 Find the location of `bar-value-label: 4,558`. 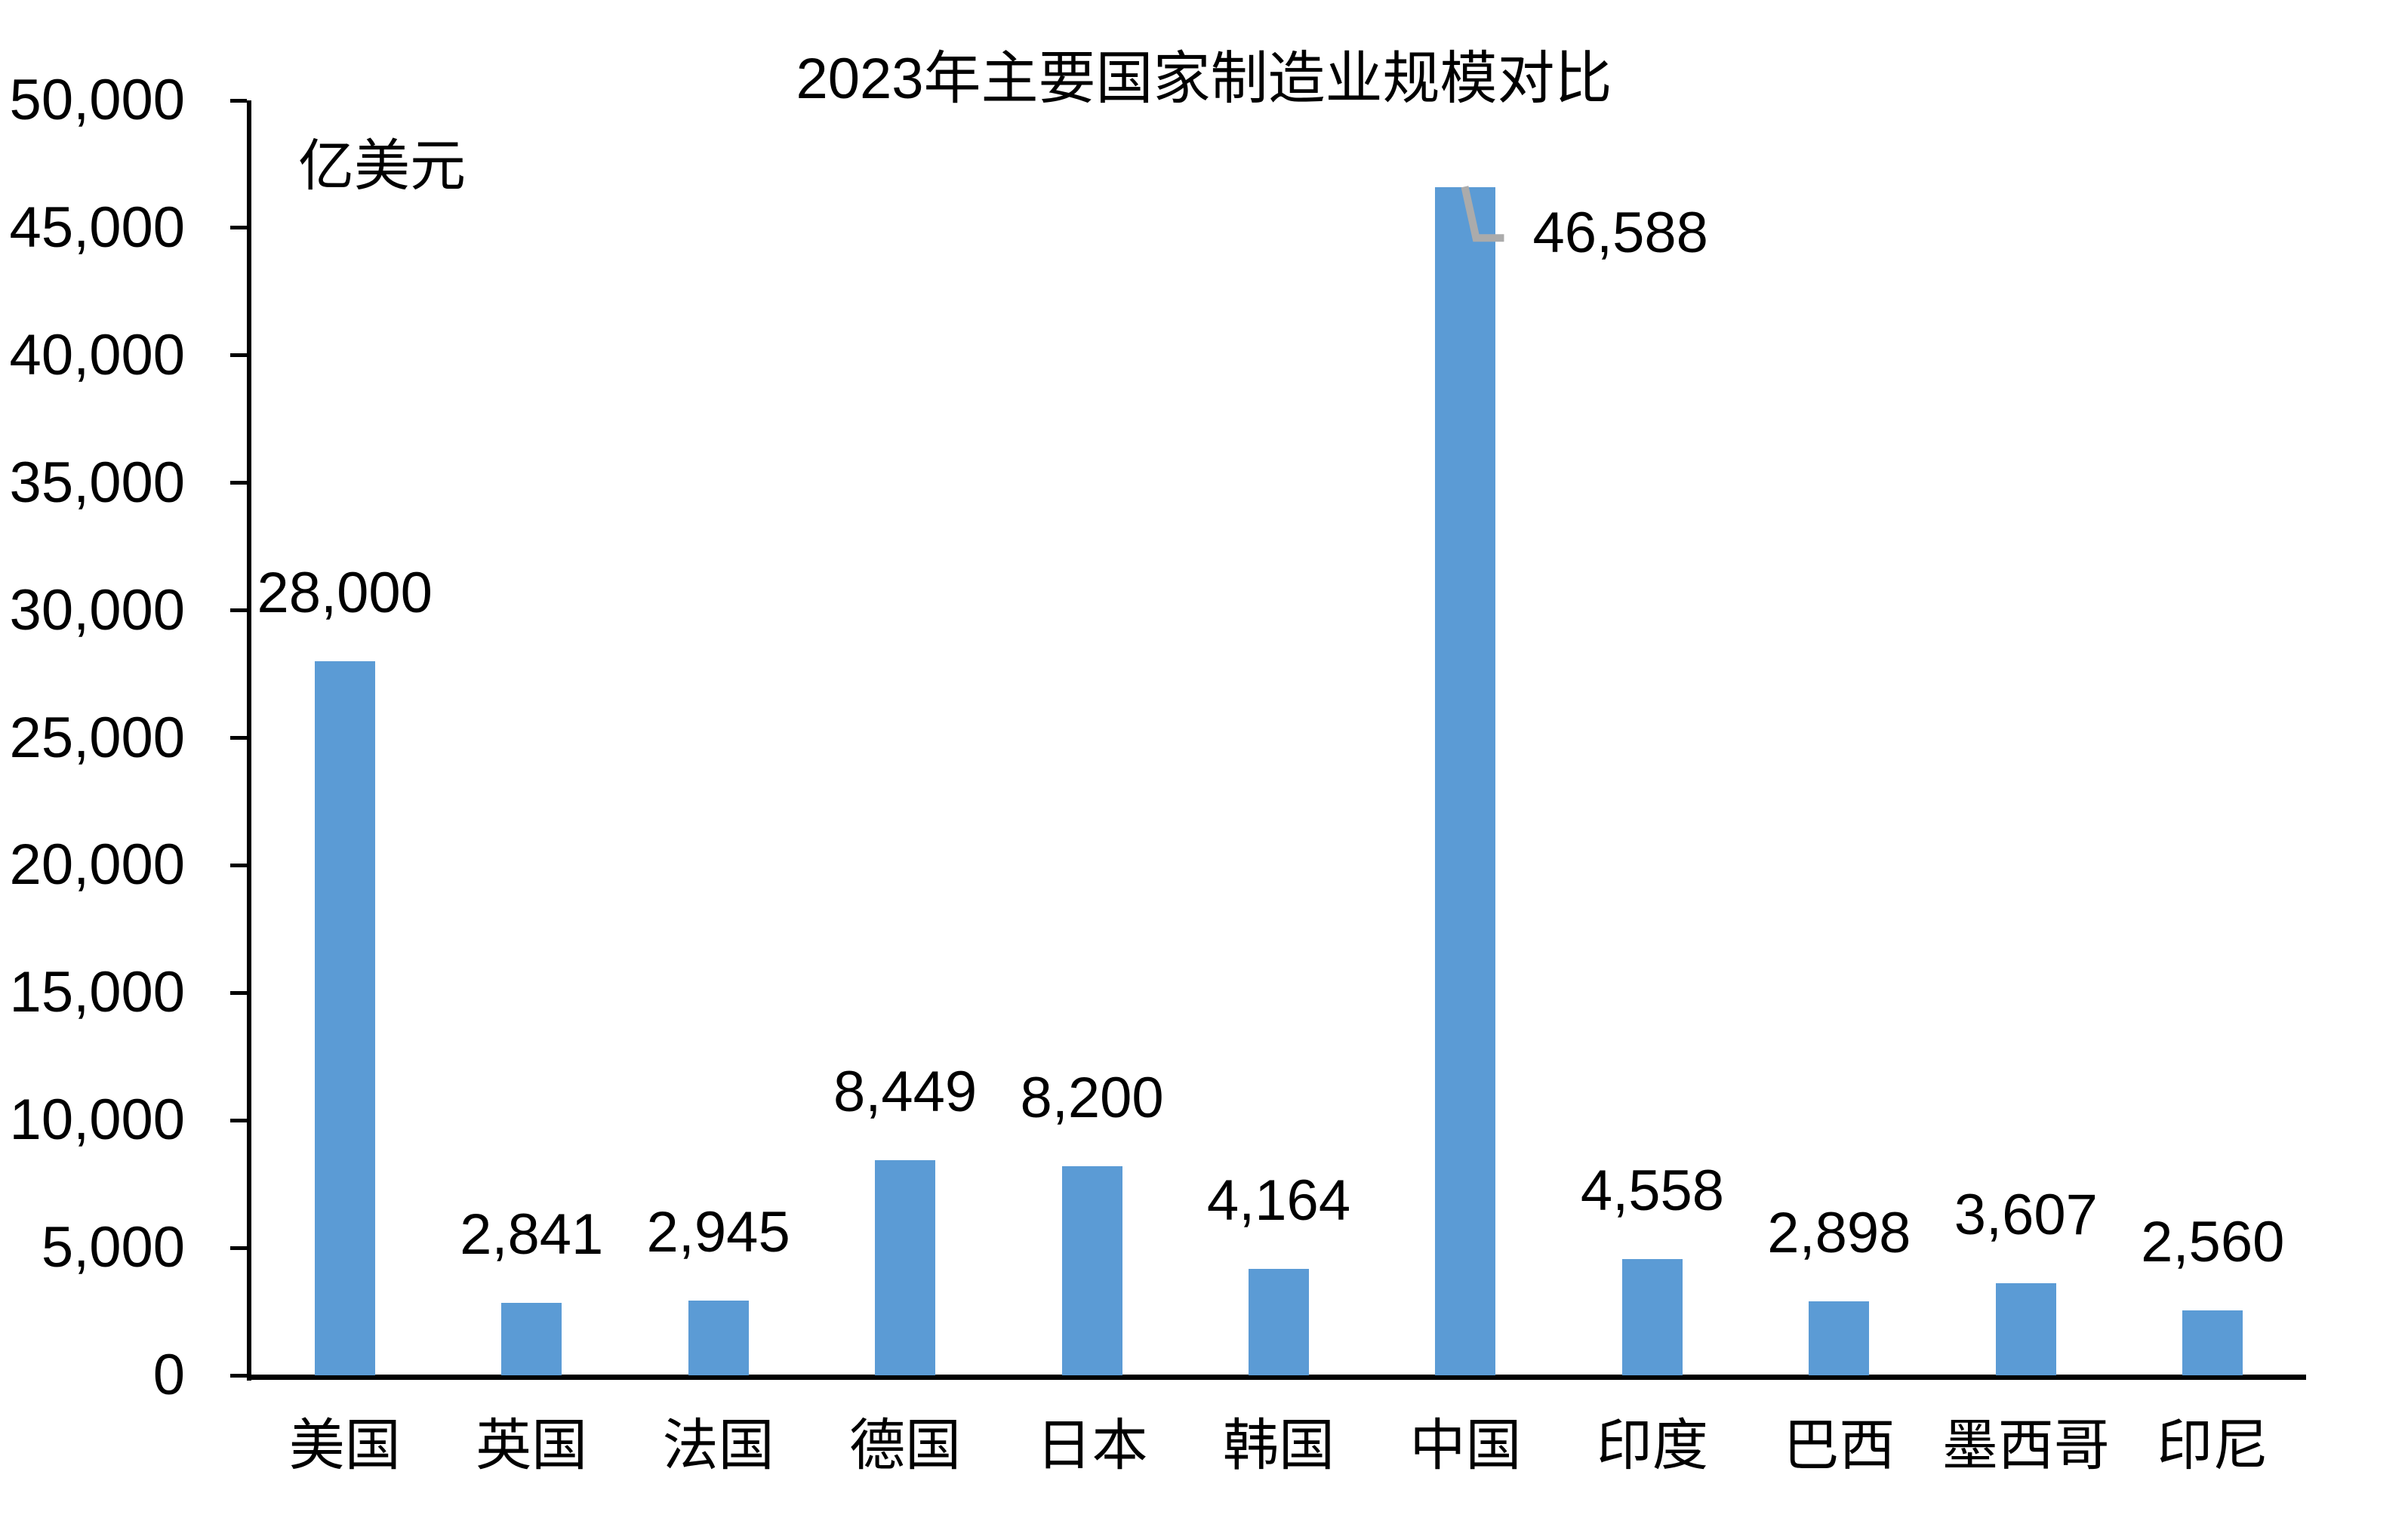

bar-value-label: 4,558 is located at coordinates (1652, 1191).